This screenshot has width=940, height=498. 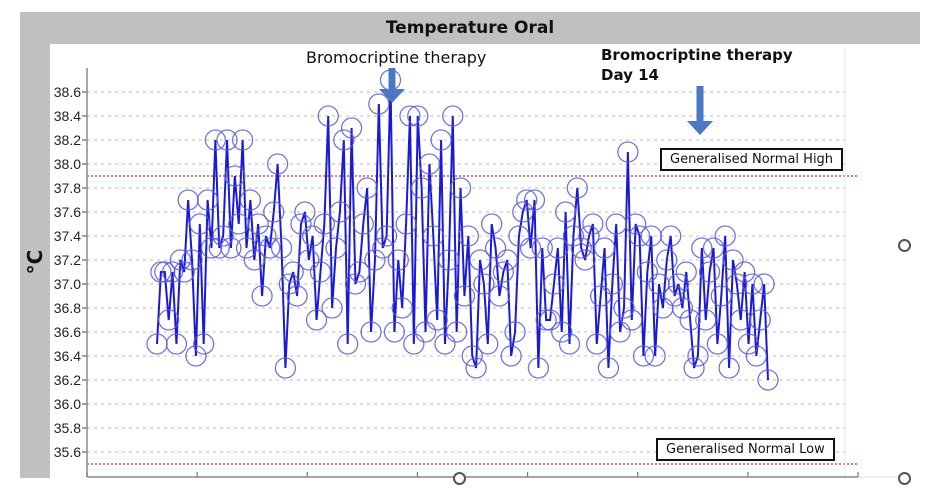 What do you see at coordinates (35, 245) in the screenshot?
I see `chart-frame-left` at bounding box center [35, 245].